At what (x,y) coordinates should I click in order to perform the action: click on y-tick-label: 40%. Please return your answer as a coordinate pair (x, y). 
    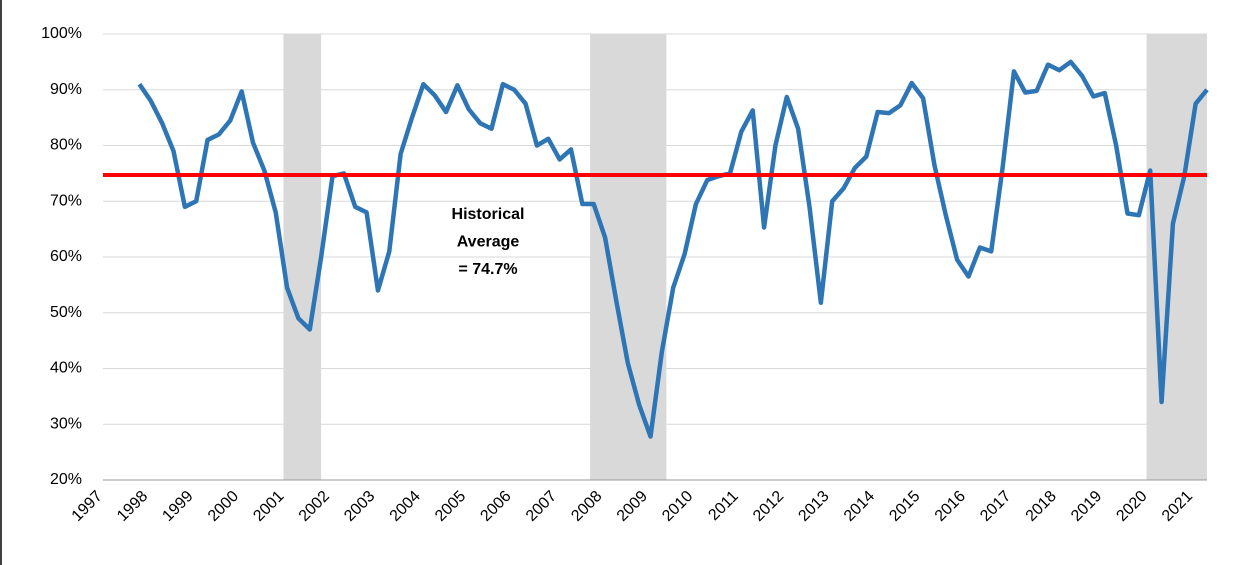
    Looking at the image, I should click on (66, 368).